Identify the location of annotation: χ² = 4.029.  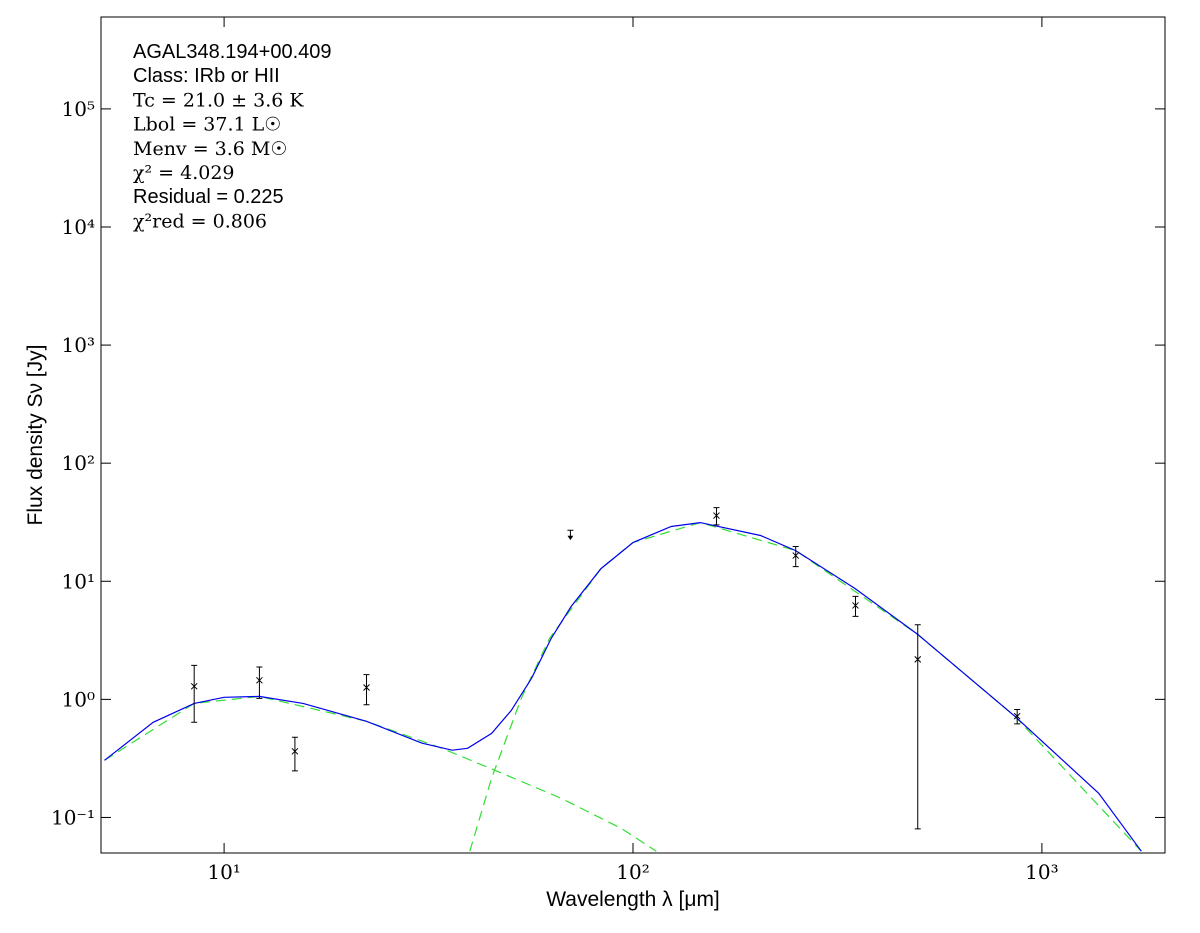
(184, 173).